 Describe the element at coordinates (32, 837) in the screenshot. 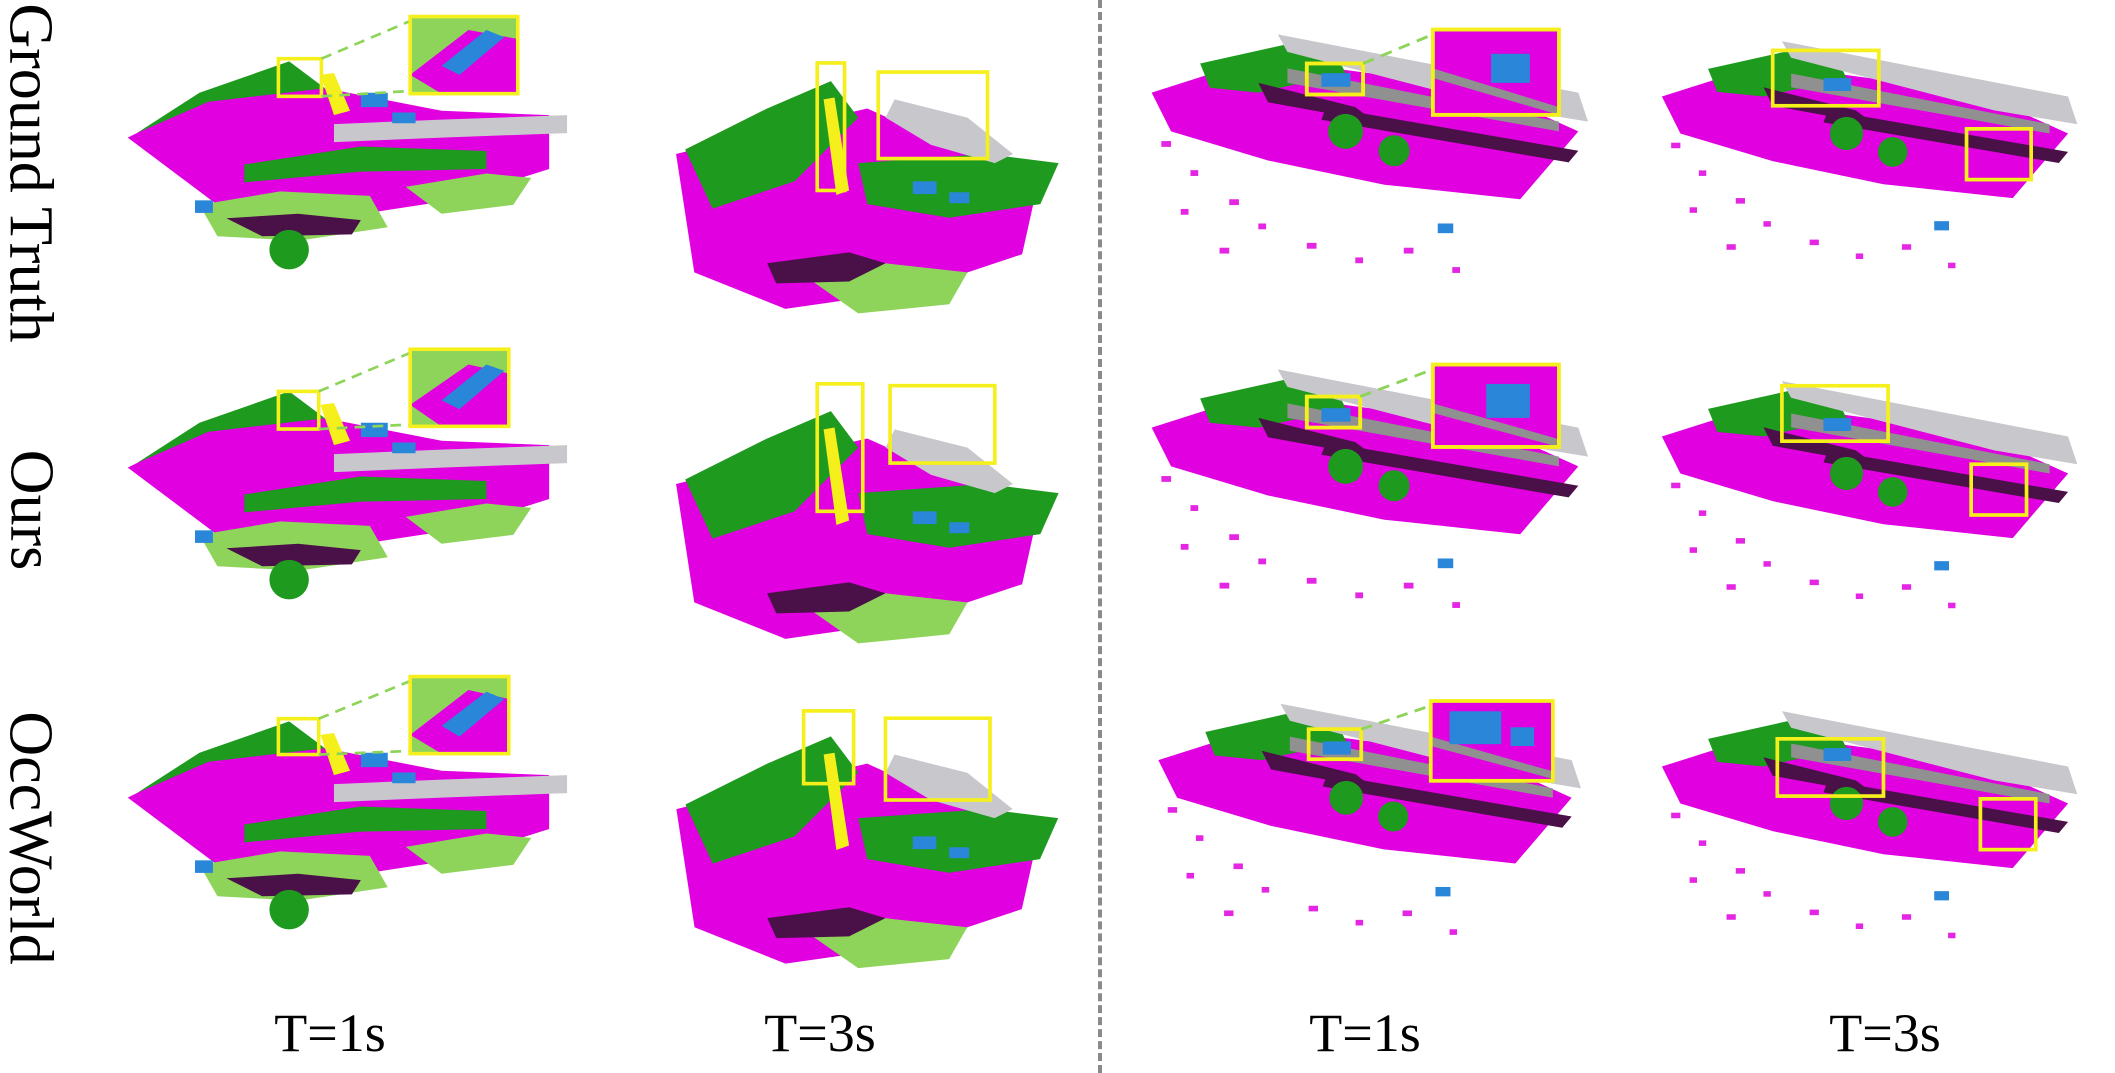

I see `row-label-occworld: OccWorld` at that location.